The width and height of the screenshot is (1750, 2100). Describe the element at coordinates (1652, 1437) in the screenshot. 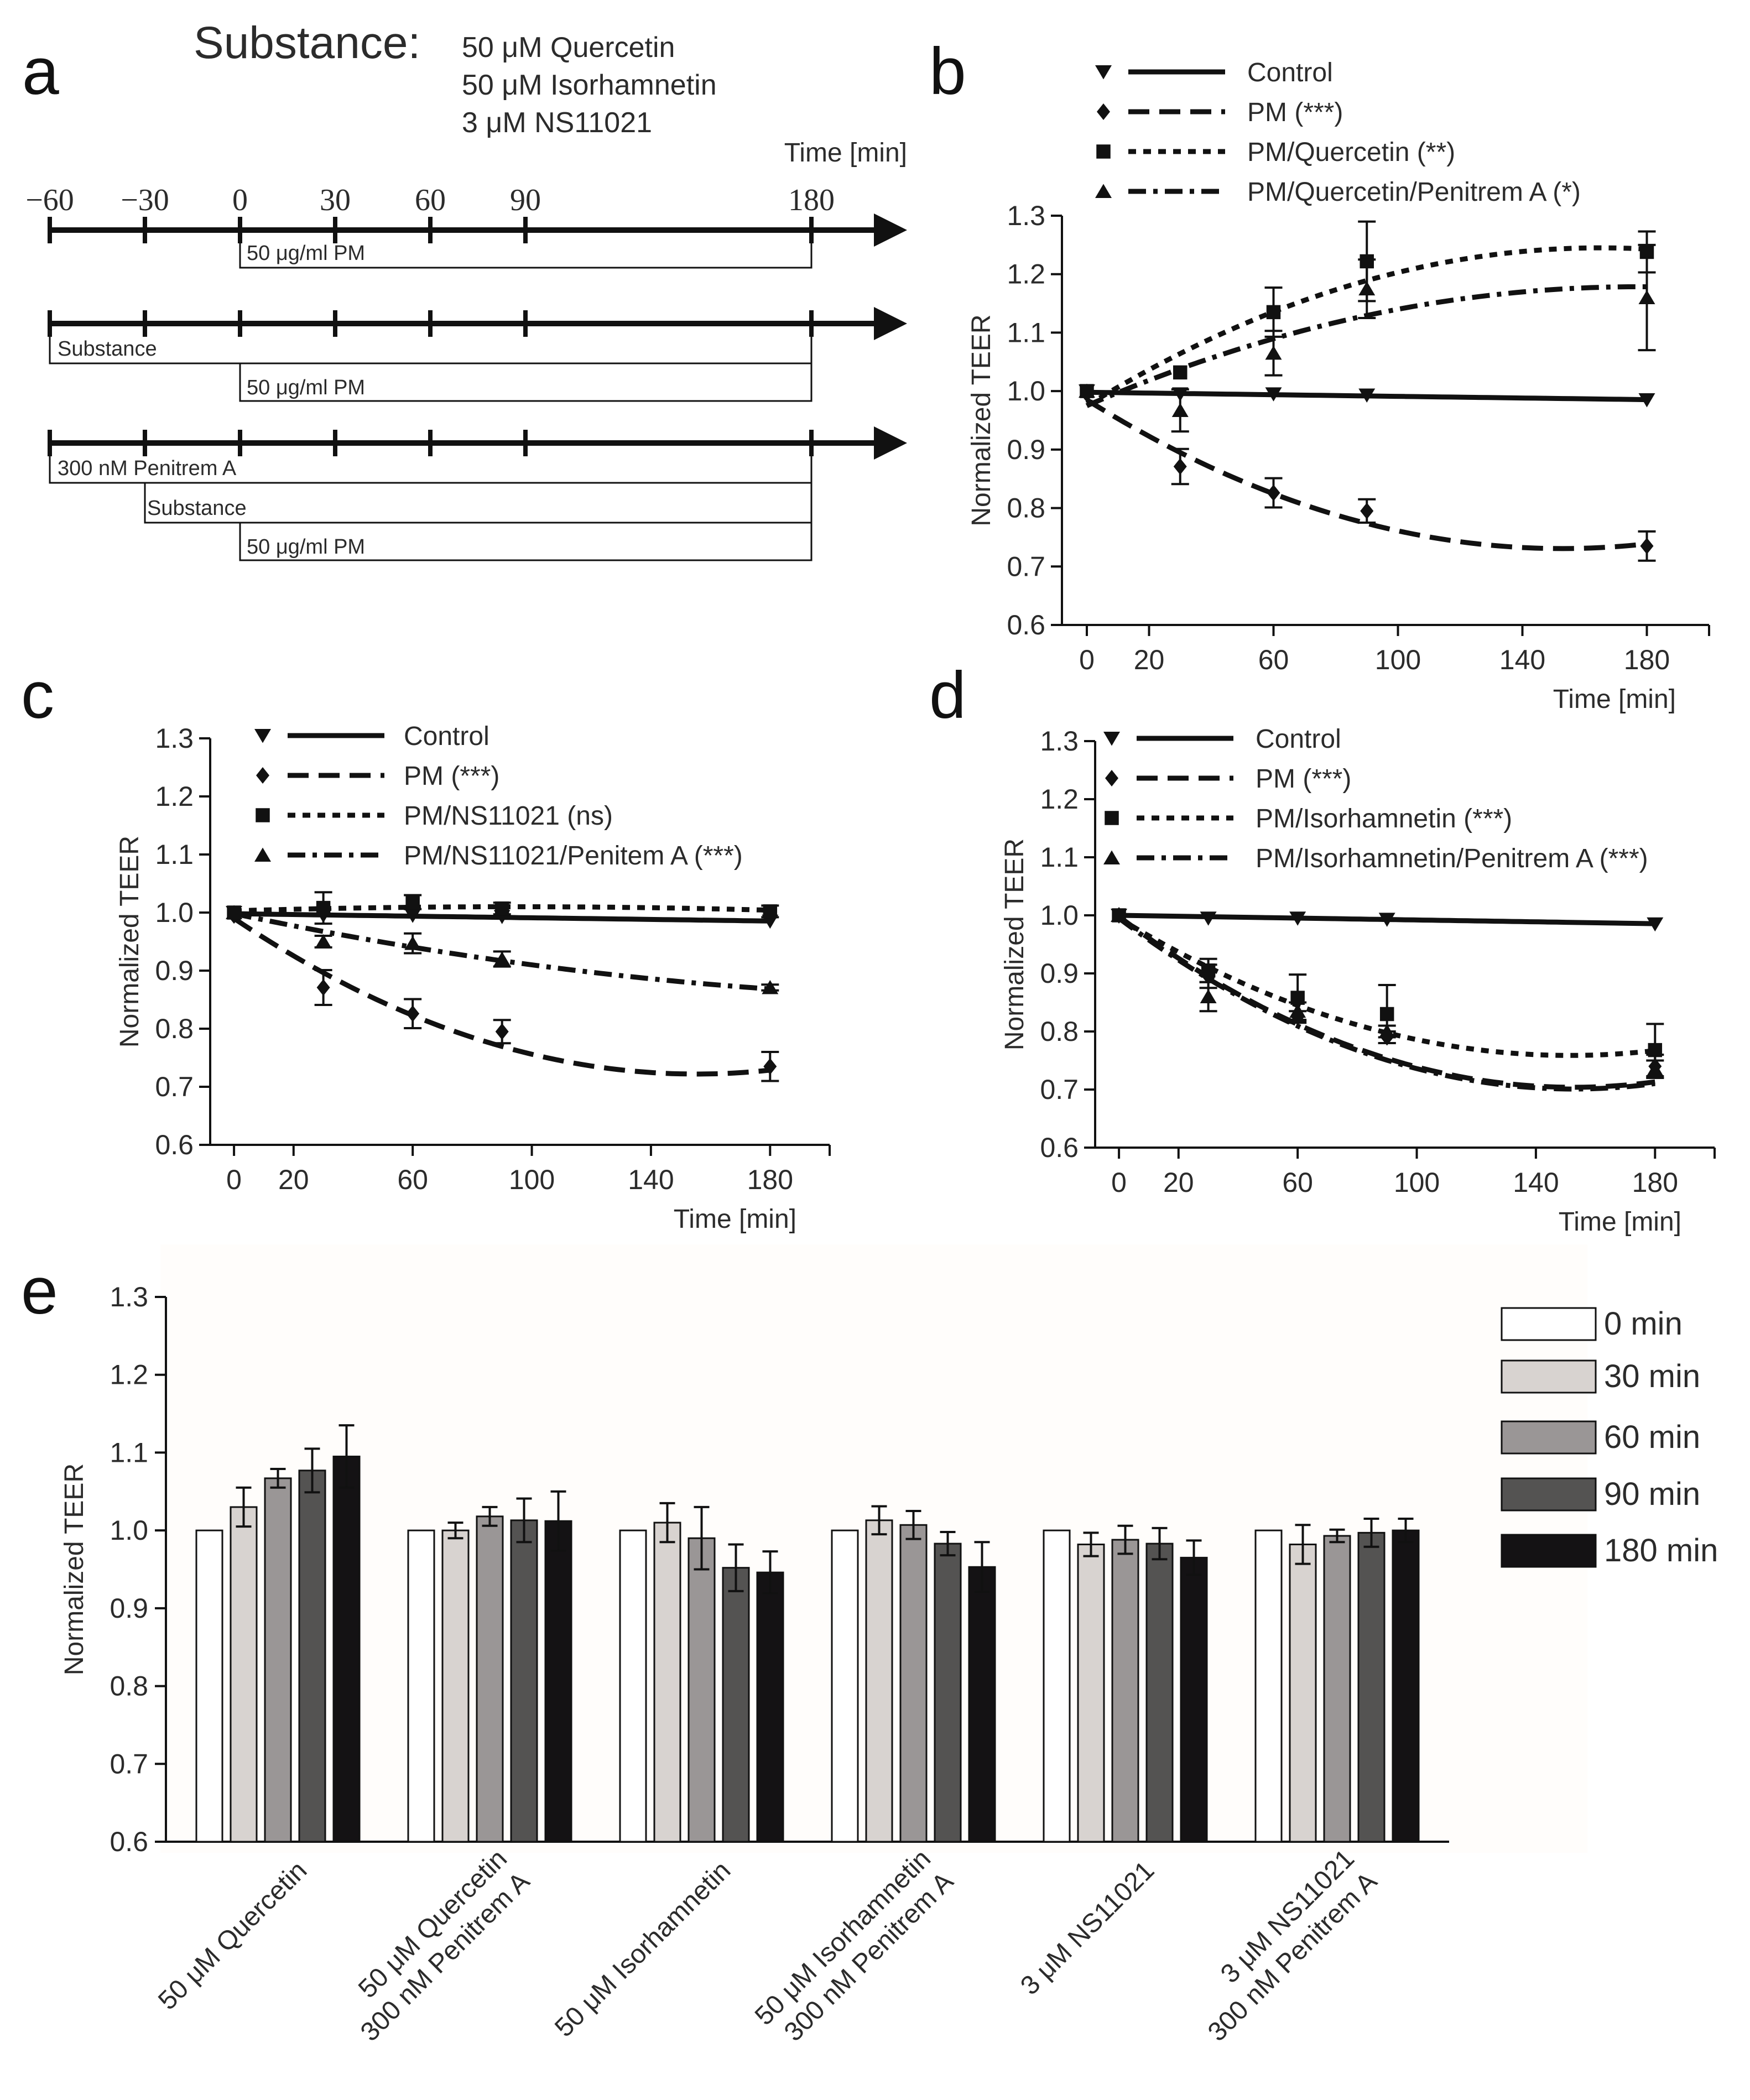

I see `legend-label: 60 min` at that location.